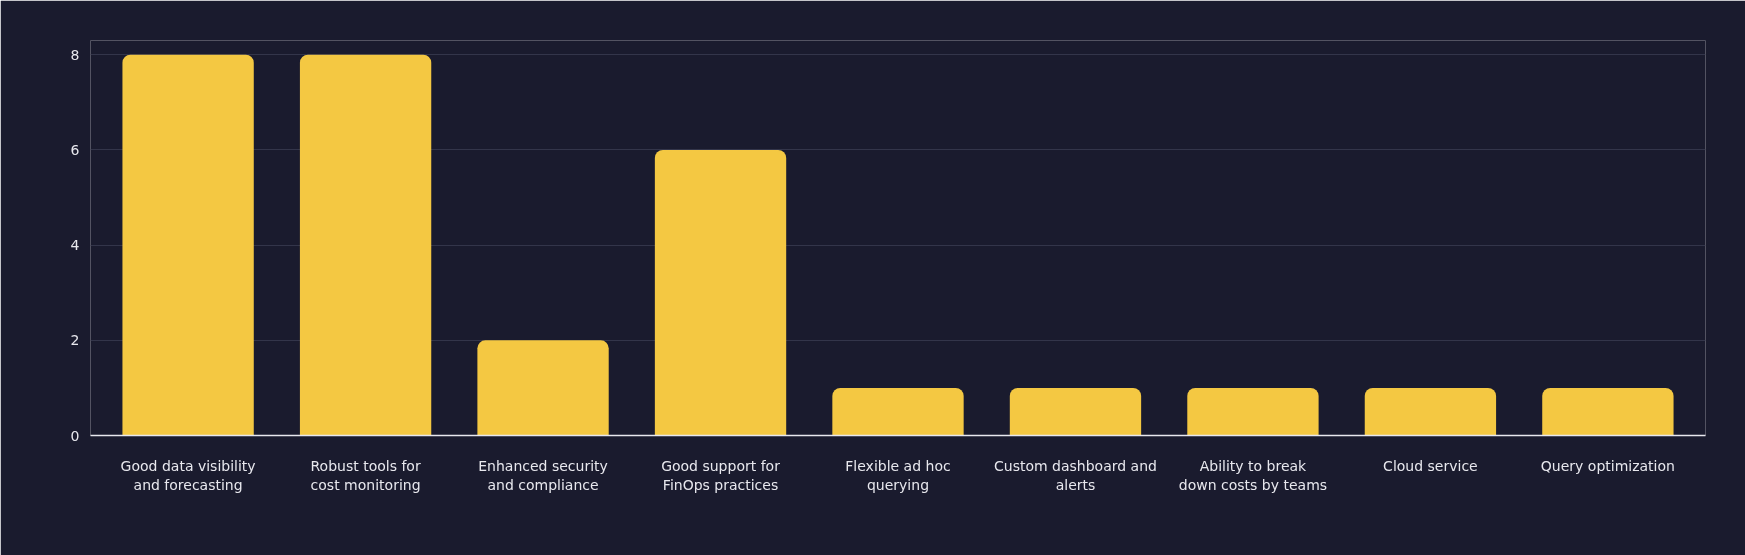 This screenshot has width=1745, height=555. What do you see at coordinates (75, 54) in the screenshot?
I see `y-tick-label: 8` at bounding box center [75, 54].